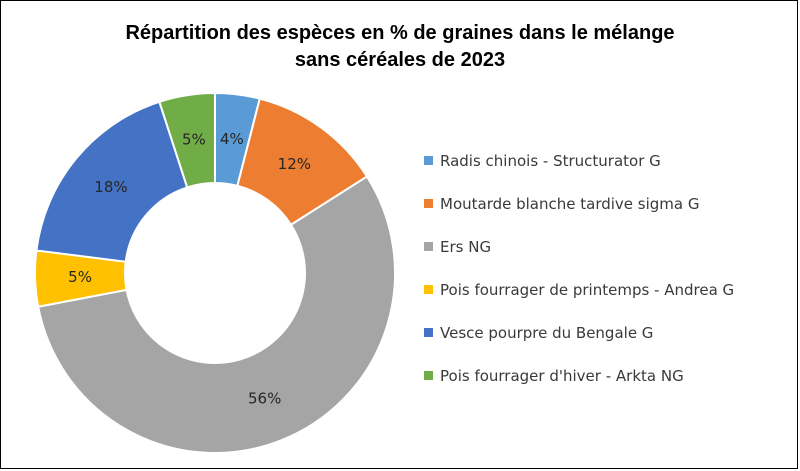  I want to click on legend-item-2: Moutarde blanche tardive sigma G, so click(579, 203).